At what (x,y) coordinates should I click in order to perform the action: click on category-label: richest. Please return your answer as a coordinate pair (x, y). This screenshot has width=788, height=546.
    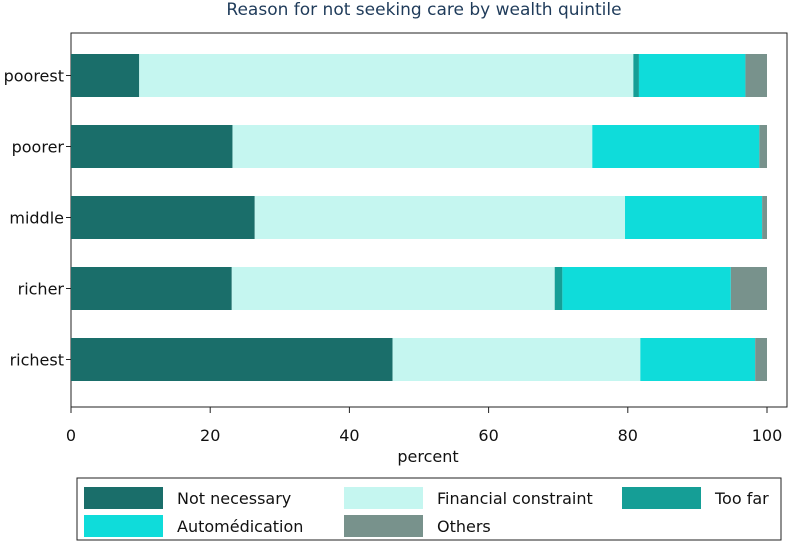
    Looking at the image, I should click on (37, 360).